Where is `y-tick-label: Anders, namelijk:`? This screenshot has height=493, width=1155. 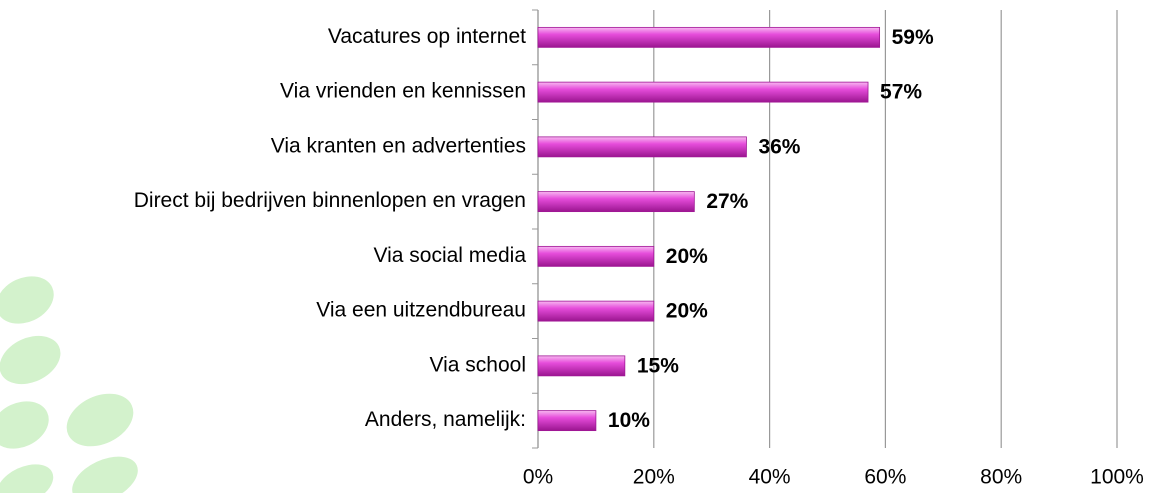
y-tick-label: Anders, namelijk: is located at coordinates (445, 419).